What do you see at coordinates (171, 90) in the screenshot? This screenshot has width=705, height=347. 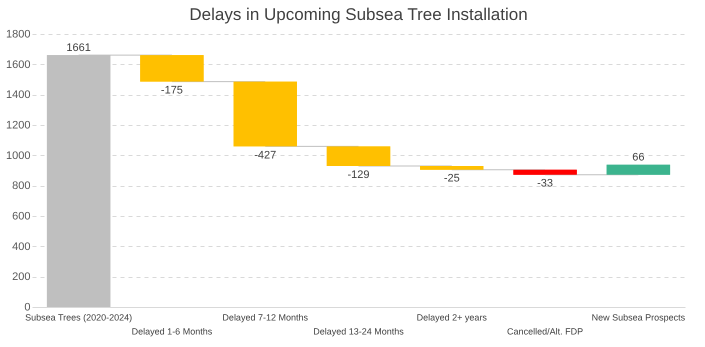 I see `data-label: -175` at bounding box center [171, 90].